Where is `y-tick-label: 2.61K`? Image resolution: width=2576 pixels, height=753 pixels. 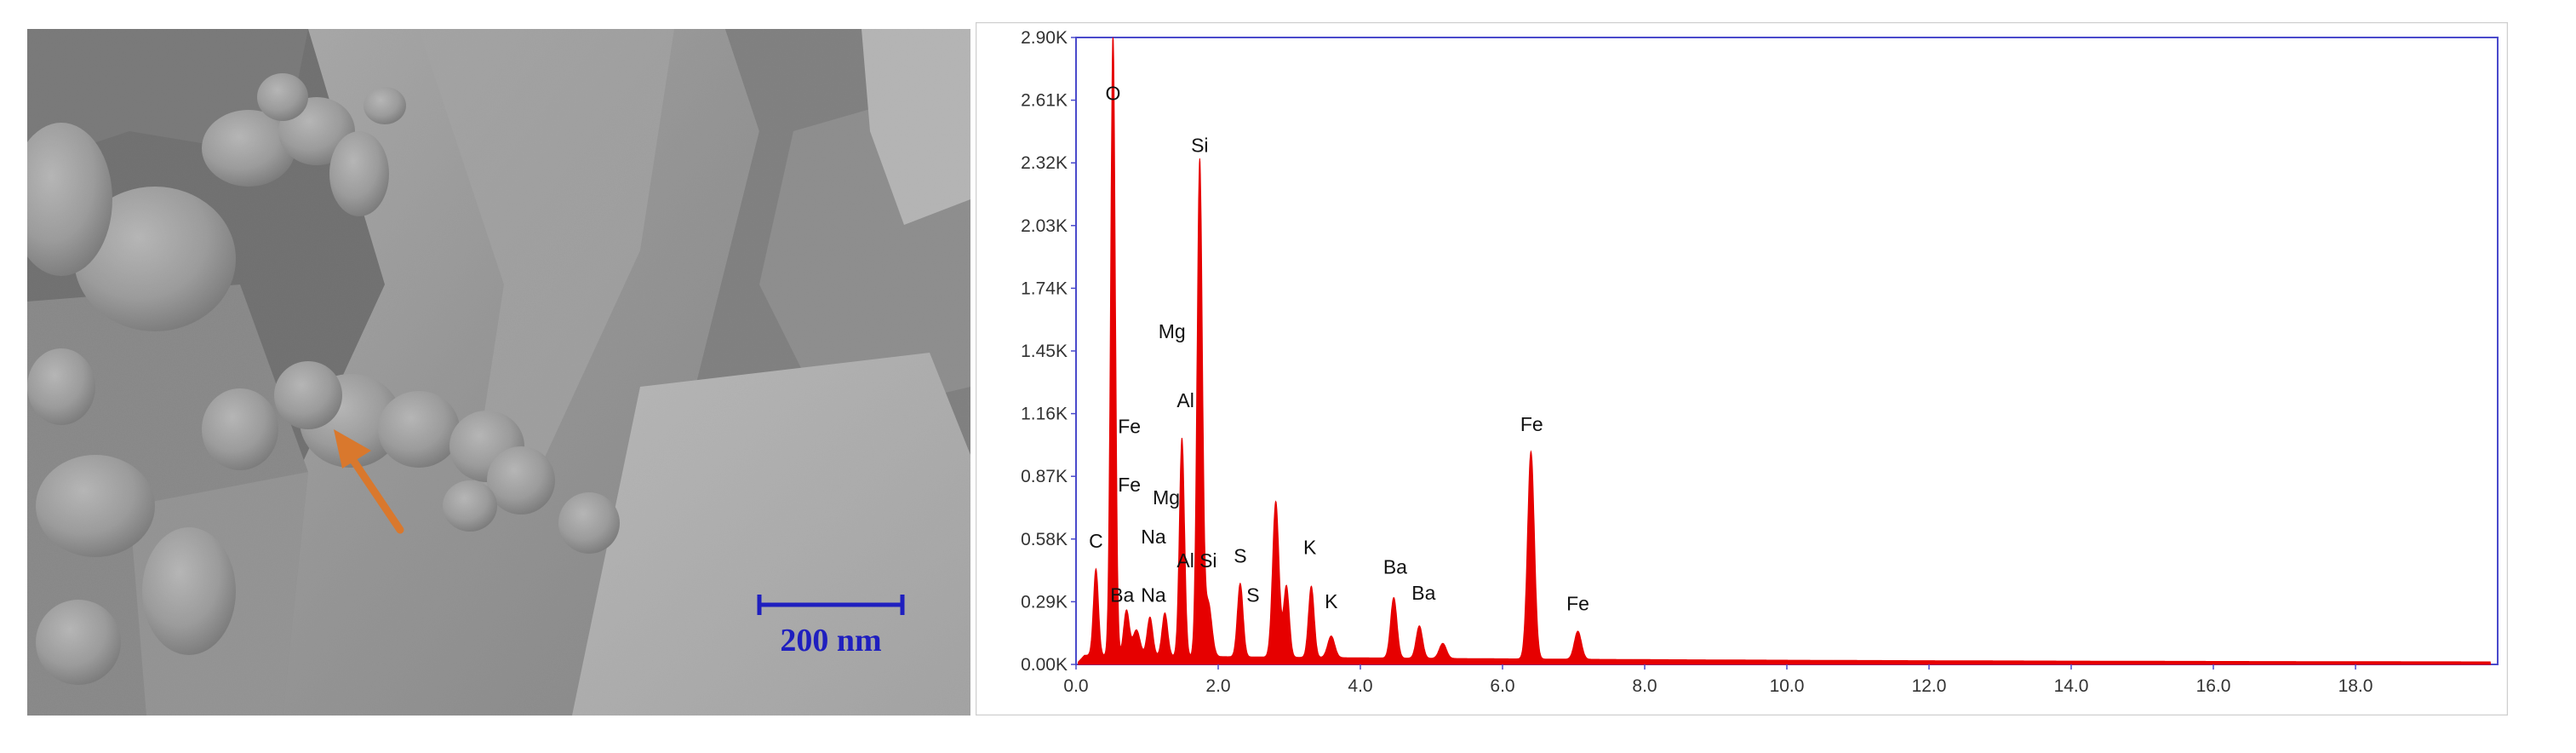 y-tick-label: 2.61K is located at coordinates (1045, 101).